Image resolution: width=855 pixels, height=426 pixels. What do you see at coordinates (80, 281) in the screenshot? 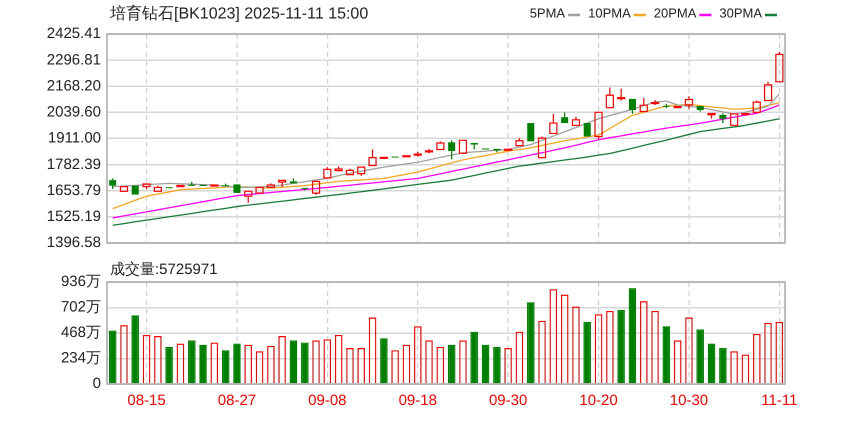
I see `y-tick-label: 936万` at bounding box center [80, 281].